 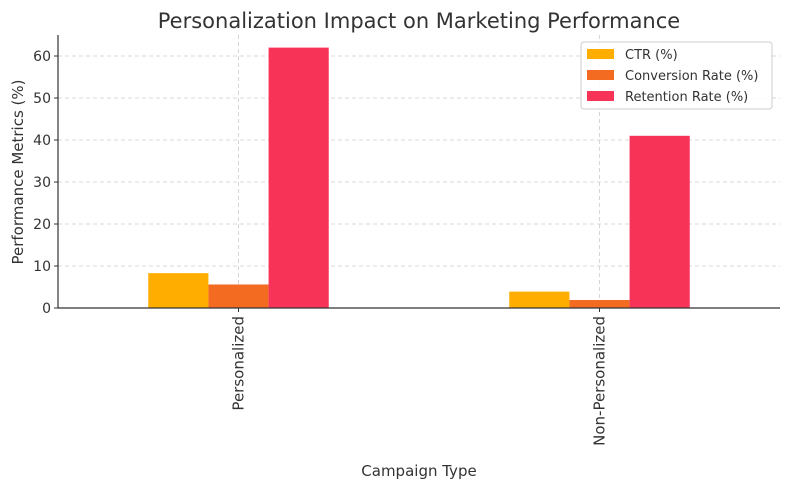 What do you see at coordinates (42, 99) in the screenshot?
I see `y-tick-label: 50` at bounding box center [42, 99].